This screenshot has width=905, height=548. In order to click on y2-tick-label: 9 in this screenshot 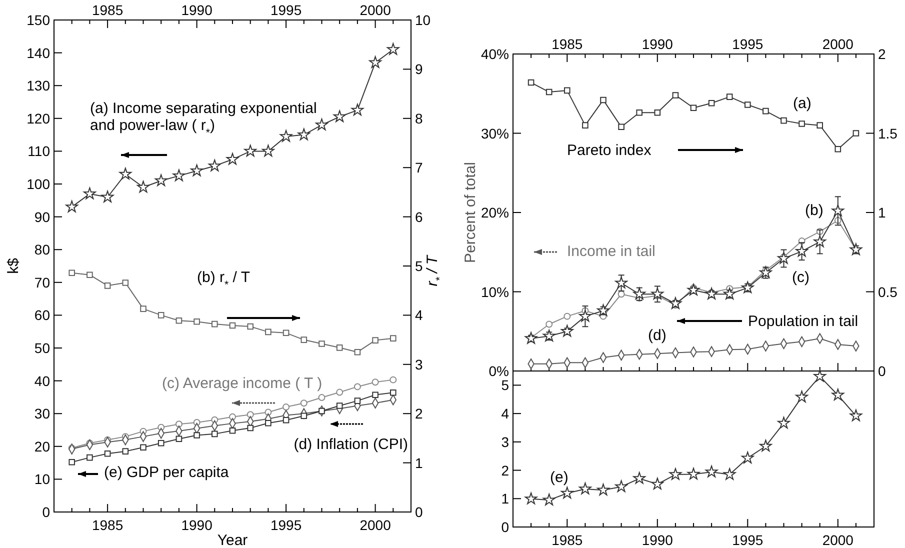, I will do `click(419, 69)`.